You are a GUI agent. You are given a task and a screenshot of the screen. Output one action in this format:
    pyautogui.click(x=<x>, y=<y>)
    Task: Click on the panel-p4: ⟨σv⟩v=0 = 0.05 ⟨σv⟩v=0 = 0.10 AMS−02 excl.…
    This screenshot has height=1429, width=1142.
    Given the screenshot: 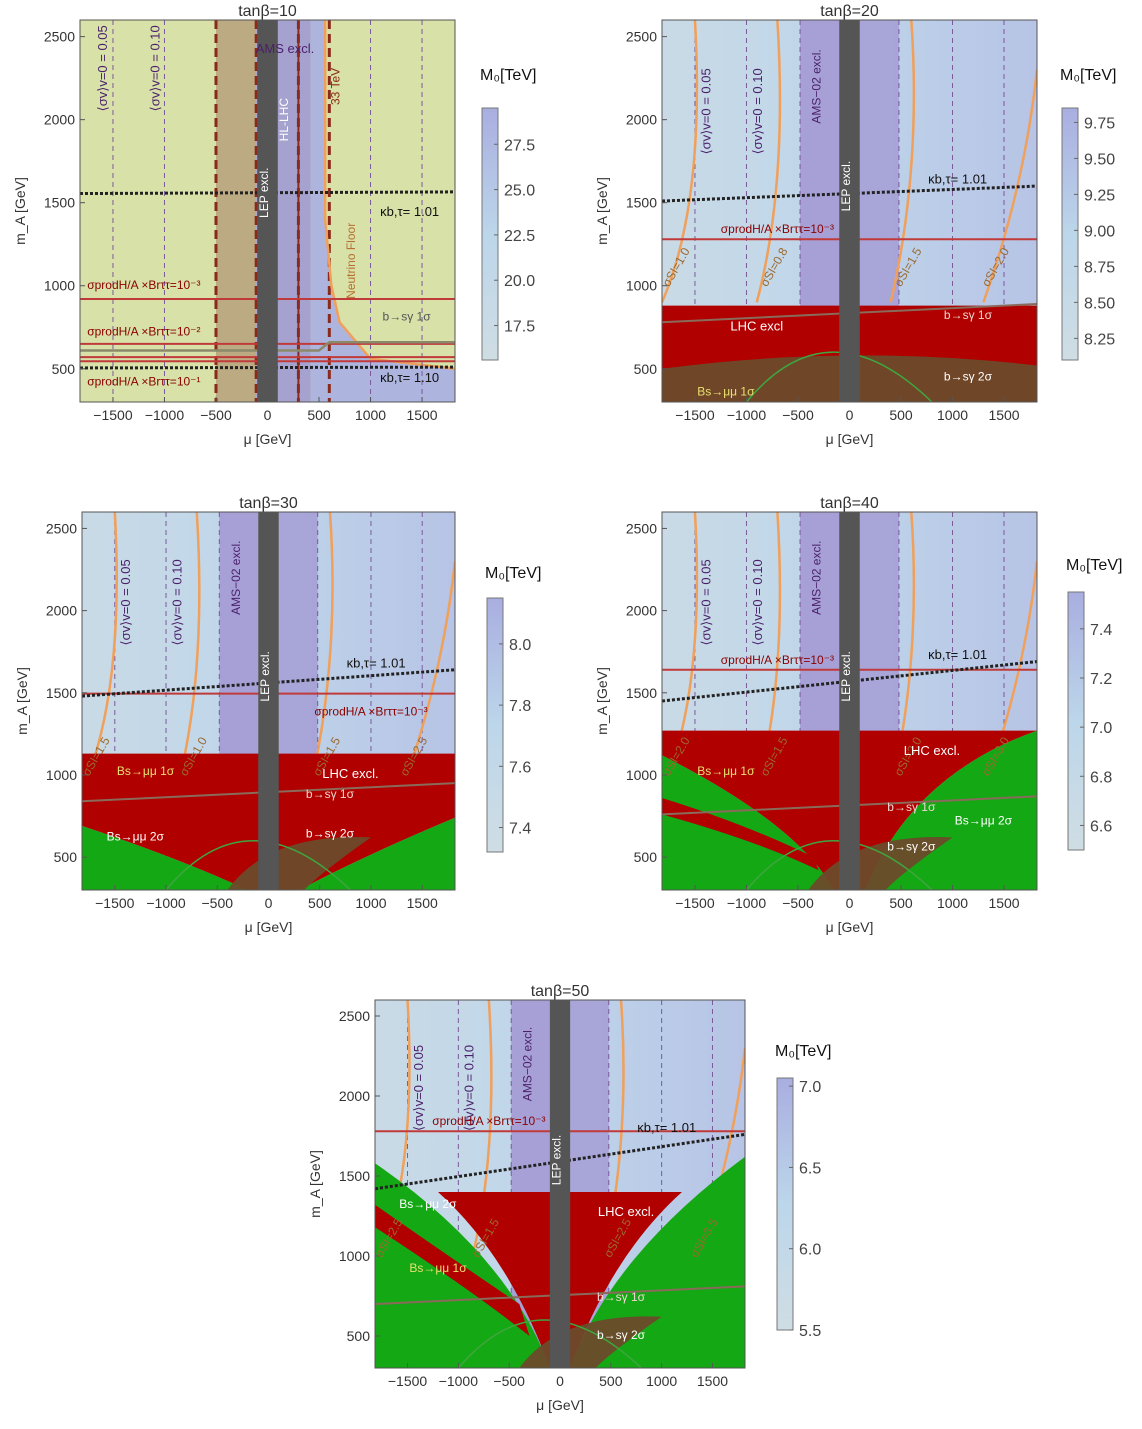 What is the action you would take?
    pyautogui.click(x=858, y=715)
    